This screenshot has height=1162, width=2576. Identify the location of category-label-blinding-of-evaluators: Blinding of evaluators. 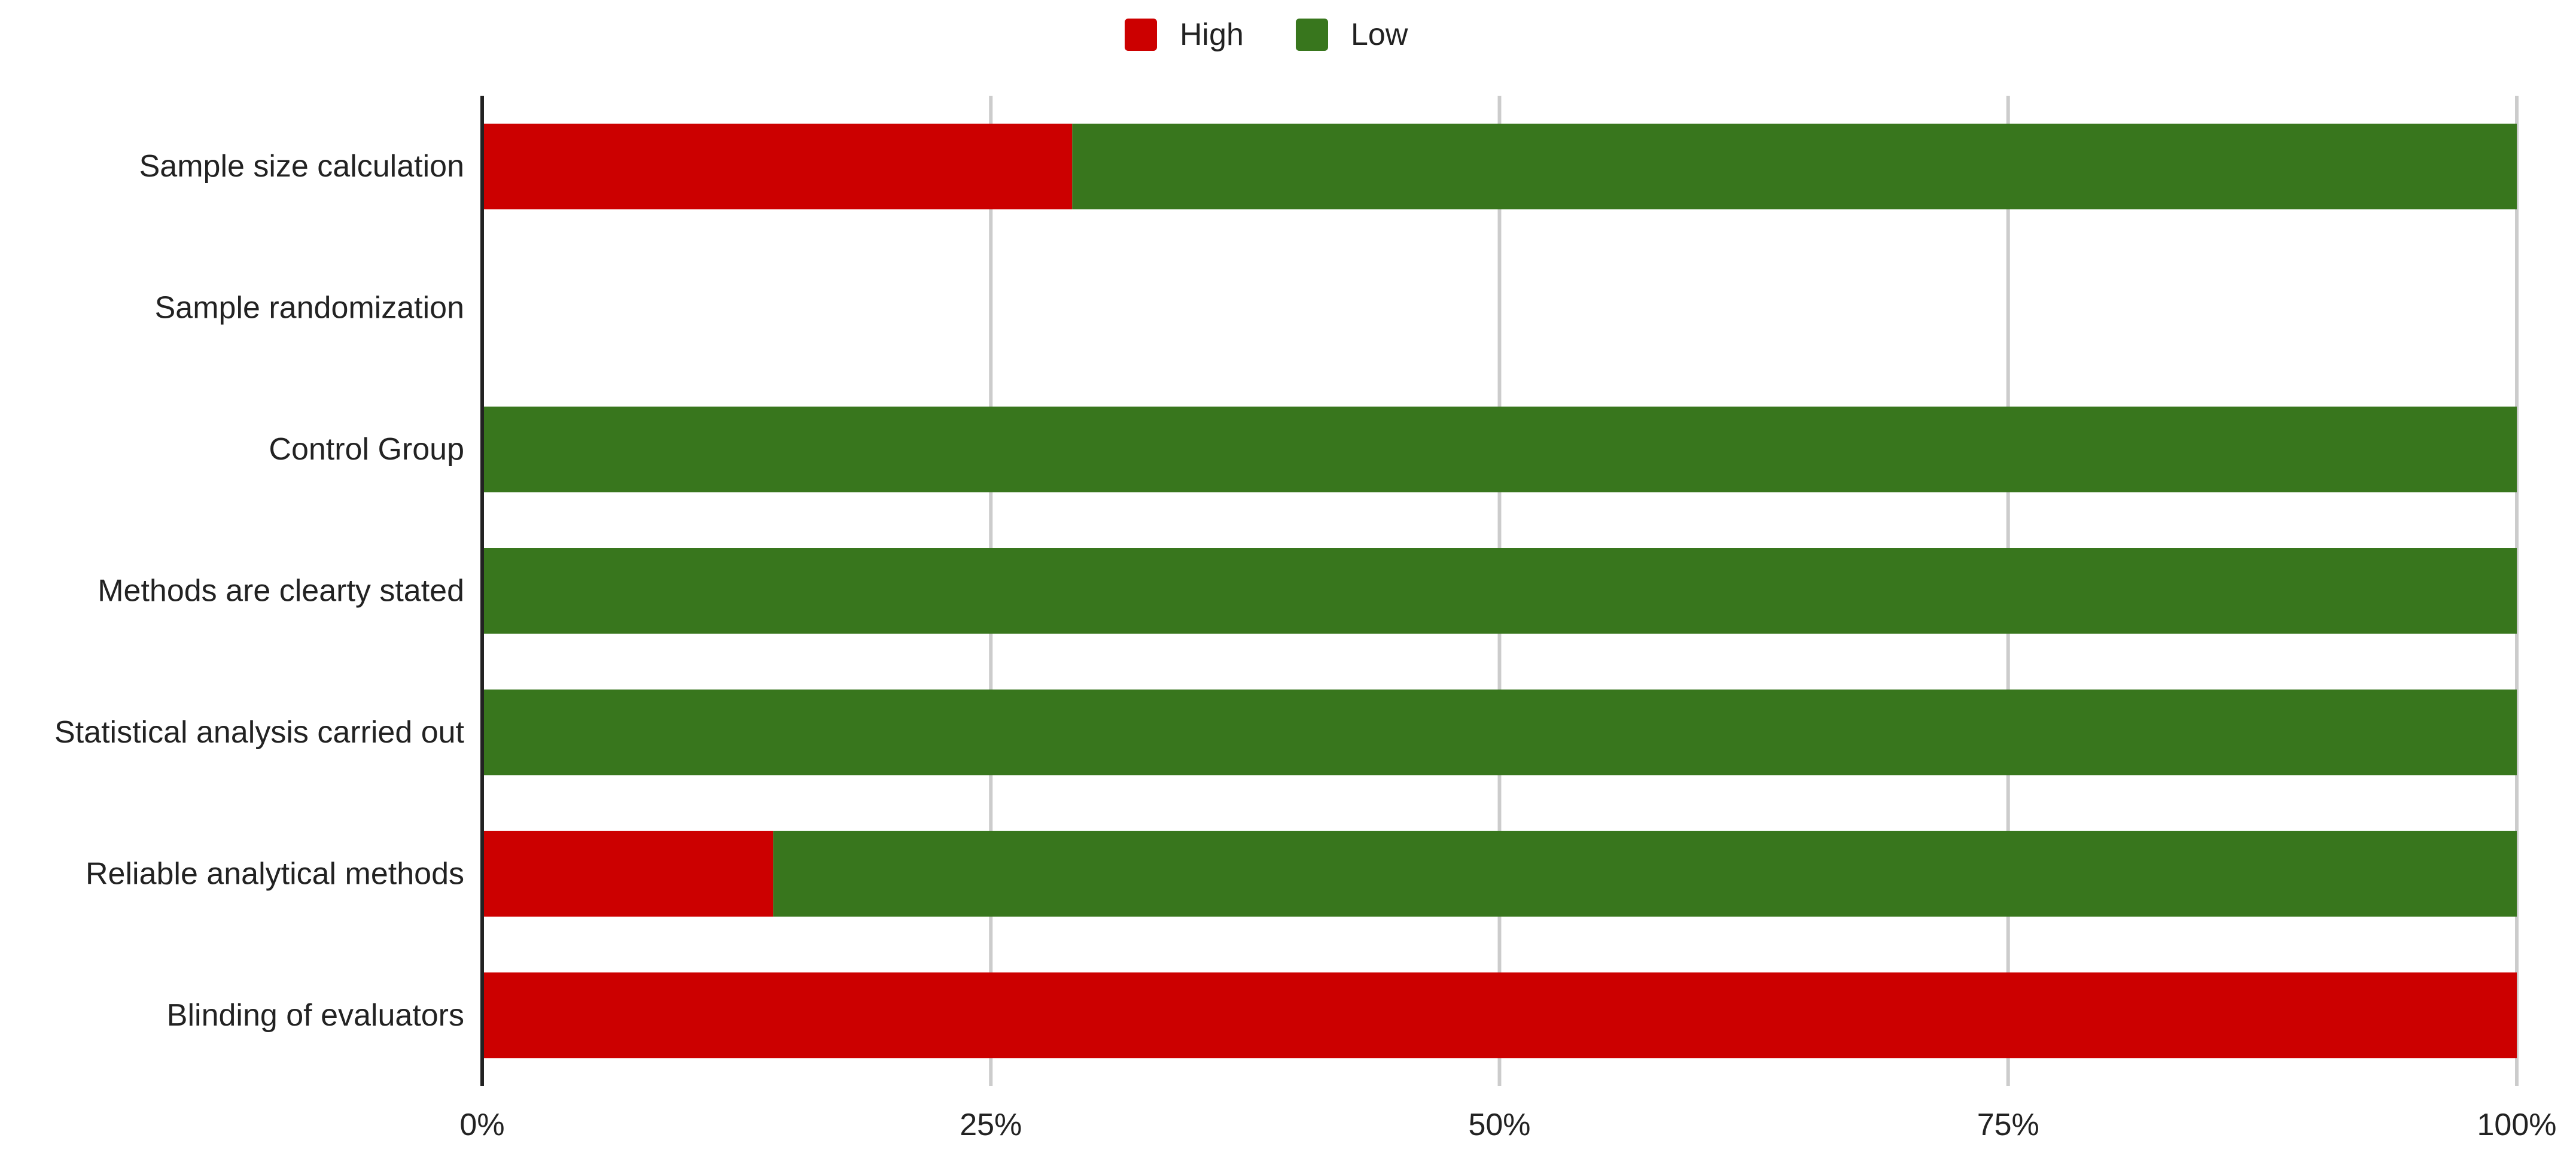
(315, 1015).